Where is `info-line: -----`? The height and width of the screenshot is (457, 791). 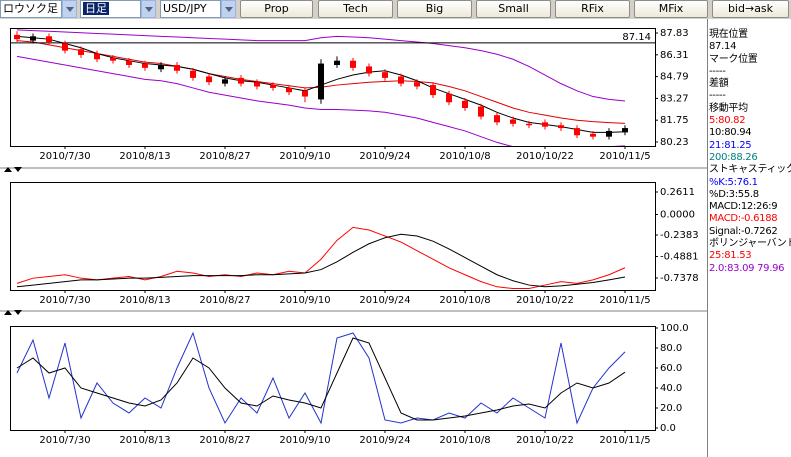 info-line: ----- is located at coordinates (717, 96).